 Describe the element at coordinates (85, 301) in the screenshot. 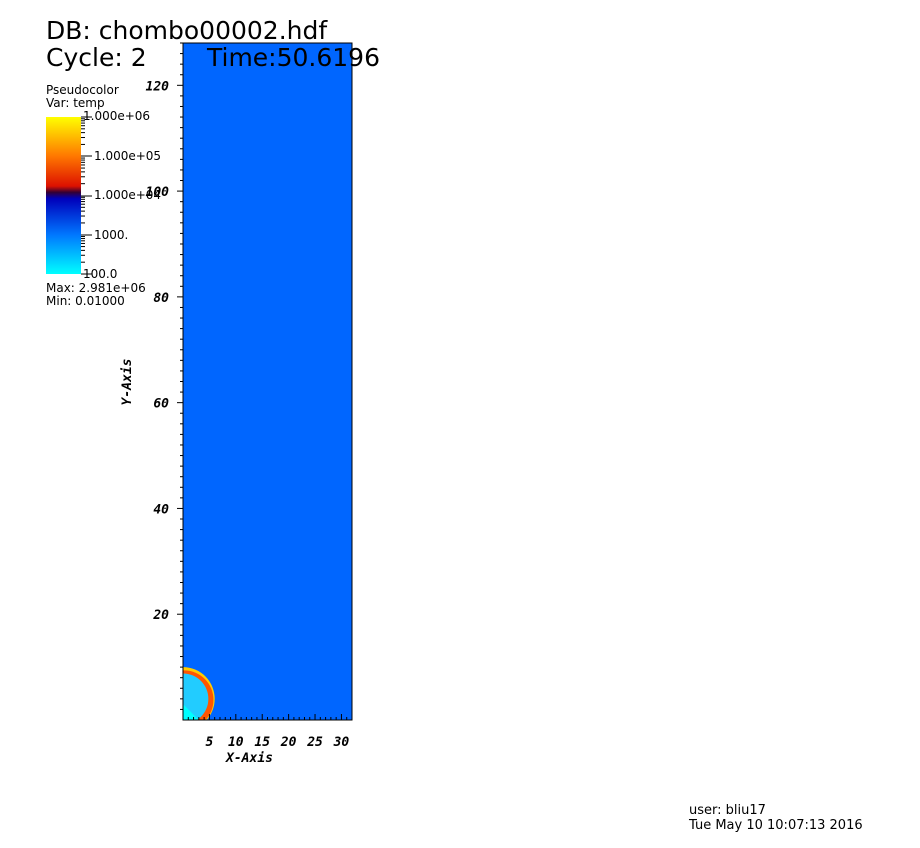

I see `legend-min: Min: 0.01000` at that location.